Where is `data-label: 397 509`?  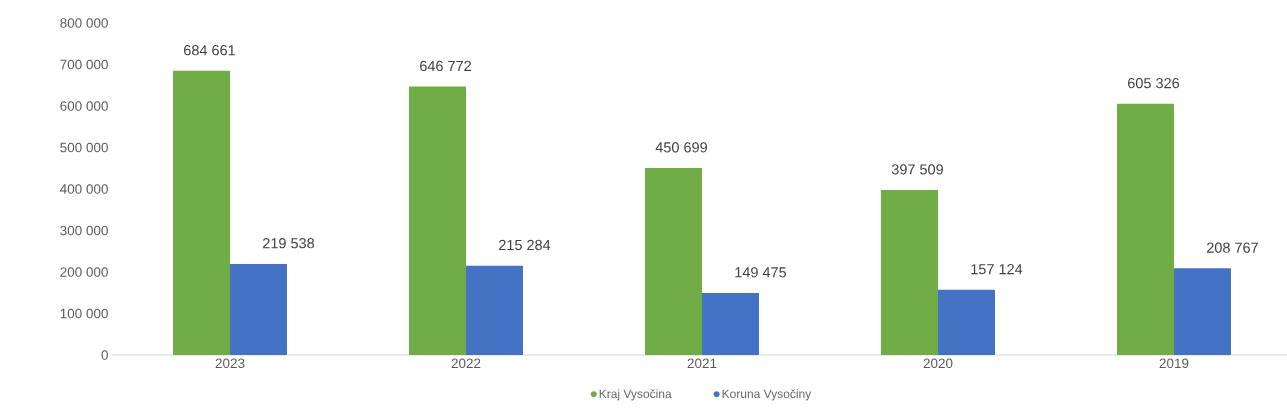 data-label: 397 509 is located at coordinates (917, 169).